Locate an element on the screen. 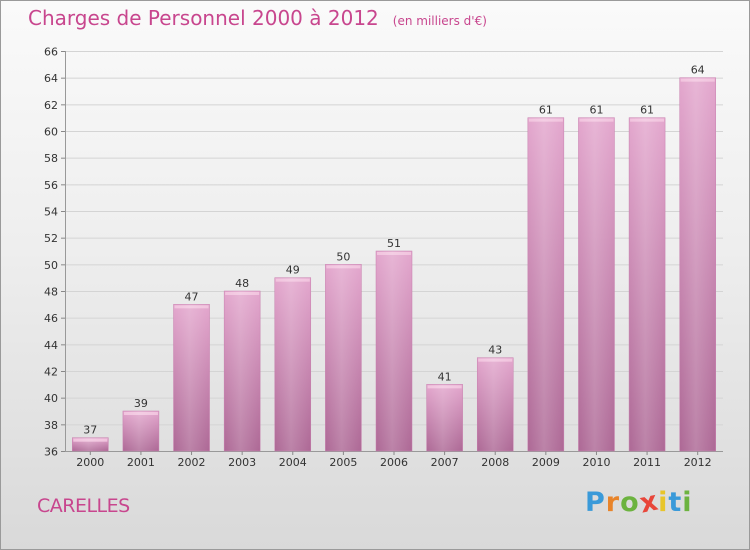  y-tick-label: 44 is located at coordinates (51, 345).